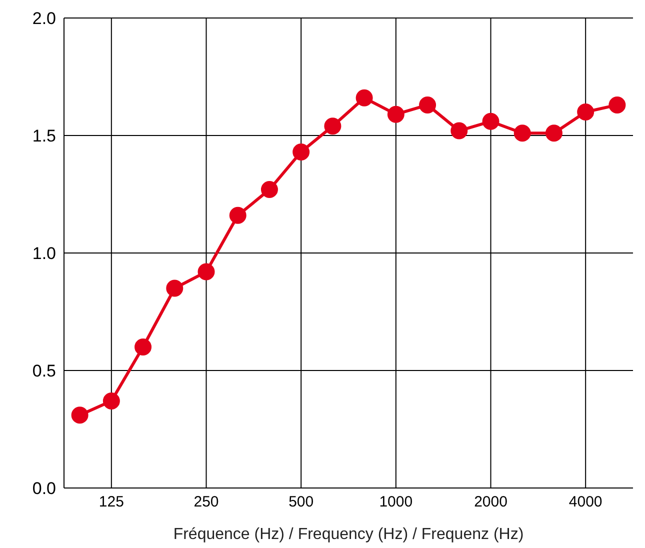 This screenshot has width=645, height=548. Describe the element at coordinates (206, 502) in the screenshot. I see `x-tick-label: 250` at that location.